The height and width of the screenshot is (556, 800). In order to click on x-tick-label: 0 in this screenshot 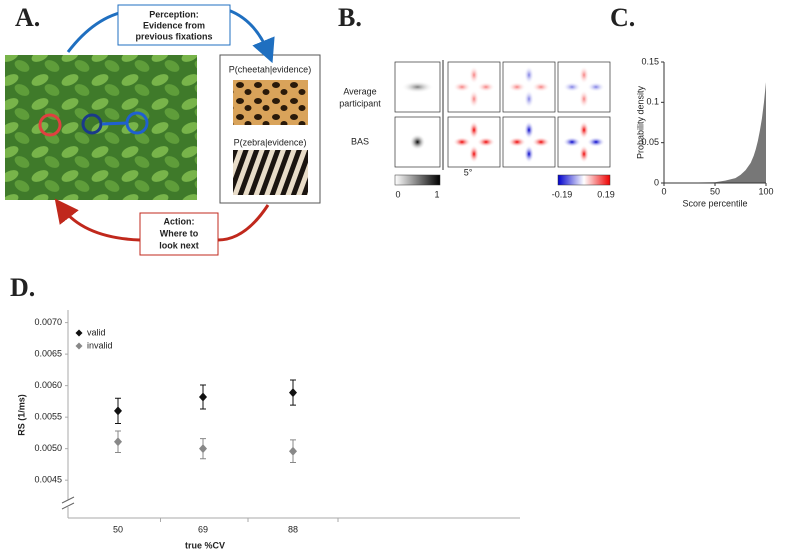, I will do `click(663, 191)`.